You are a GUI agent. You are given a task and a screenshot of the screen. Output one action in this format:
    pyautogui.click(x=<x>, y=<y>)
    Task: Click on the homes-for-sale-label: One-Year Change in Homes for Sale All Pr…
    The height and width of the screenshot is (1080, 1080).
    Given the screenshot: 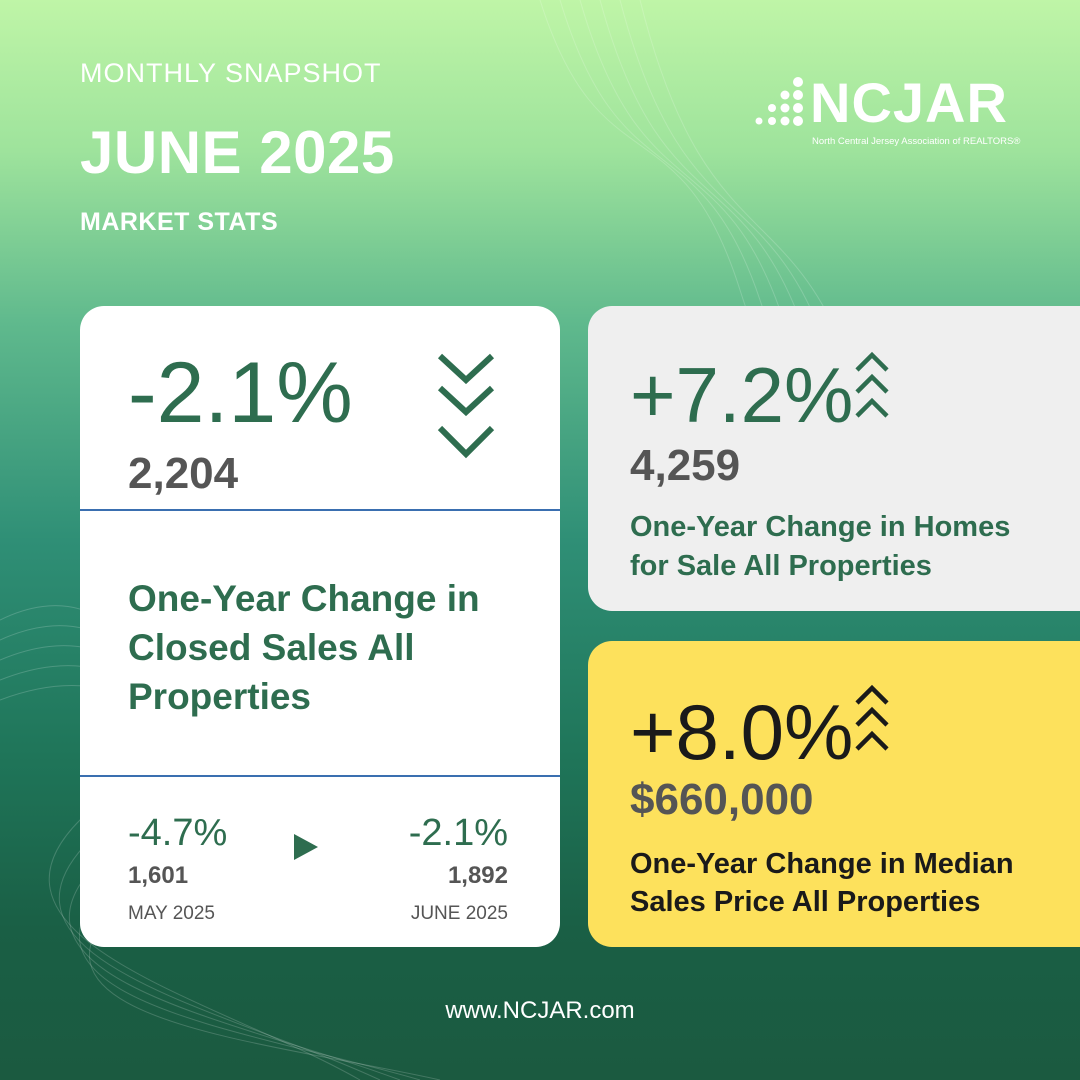 What is the action you would take?
    pyautogui.click(x=820, y=546)
    